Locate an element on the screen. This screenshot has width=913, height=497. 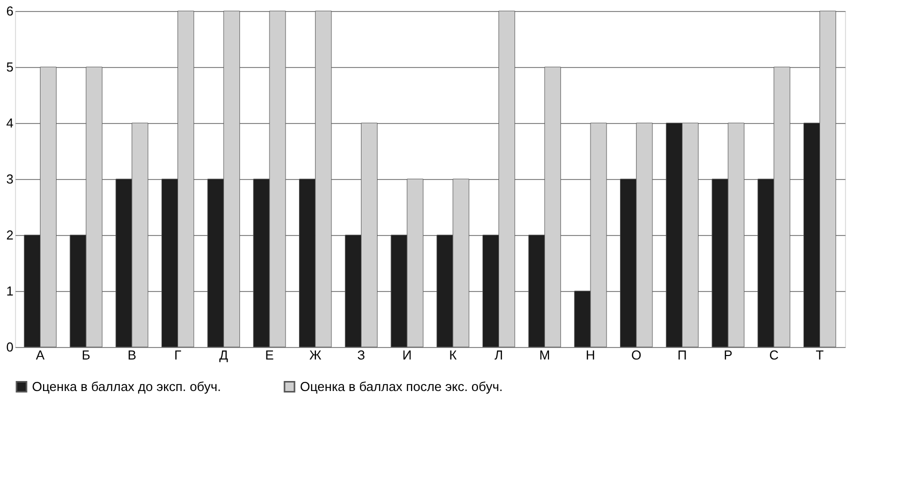
y-tick-label: 6 is located at coordinates (10, 11).